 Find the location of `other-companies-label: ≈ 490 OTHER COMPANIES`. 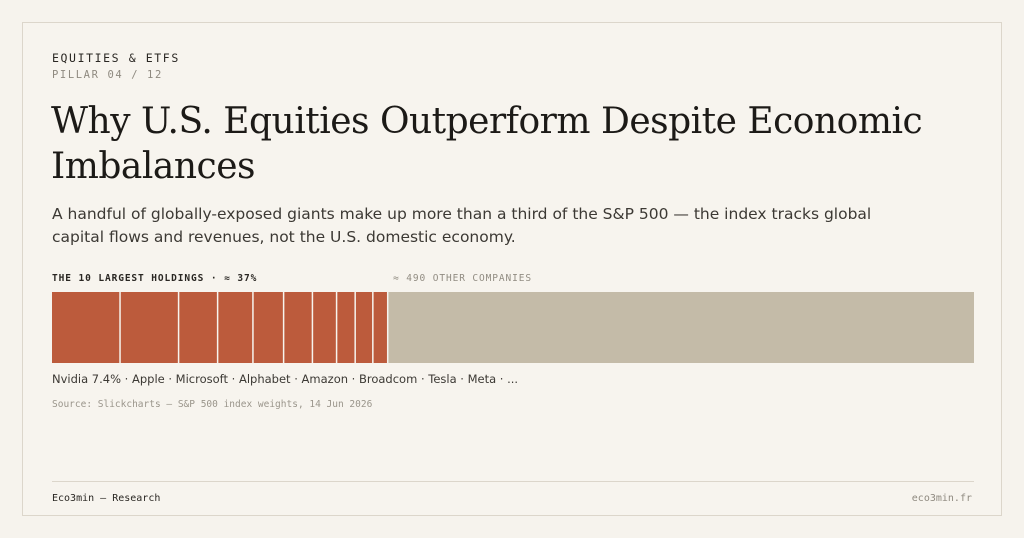

other-companies-label: ≈ 490 OTHER COMPANIES is located at coordinates (463, 278).